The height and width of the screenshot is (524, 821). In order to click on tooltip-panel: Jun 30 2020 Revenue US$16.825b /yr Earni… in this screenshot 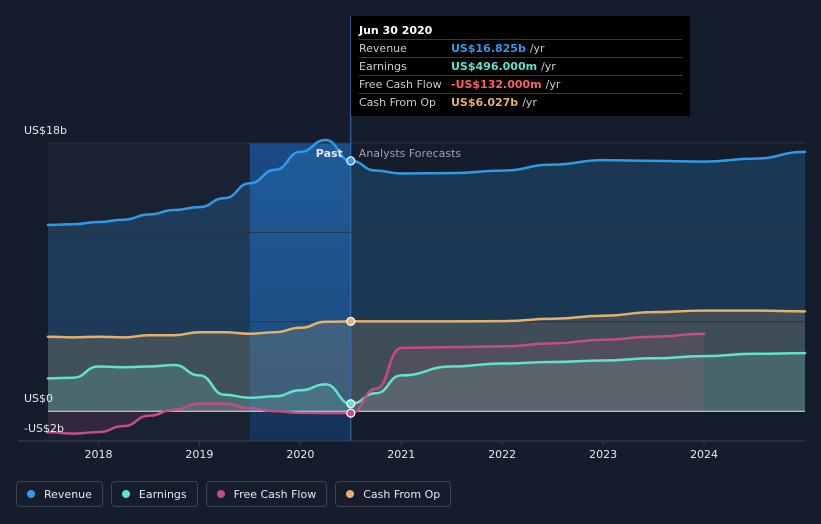, I will do `click(520, 66)`.